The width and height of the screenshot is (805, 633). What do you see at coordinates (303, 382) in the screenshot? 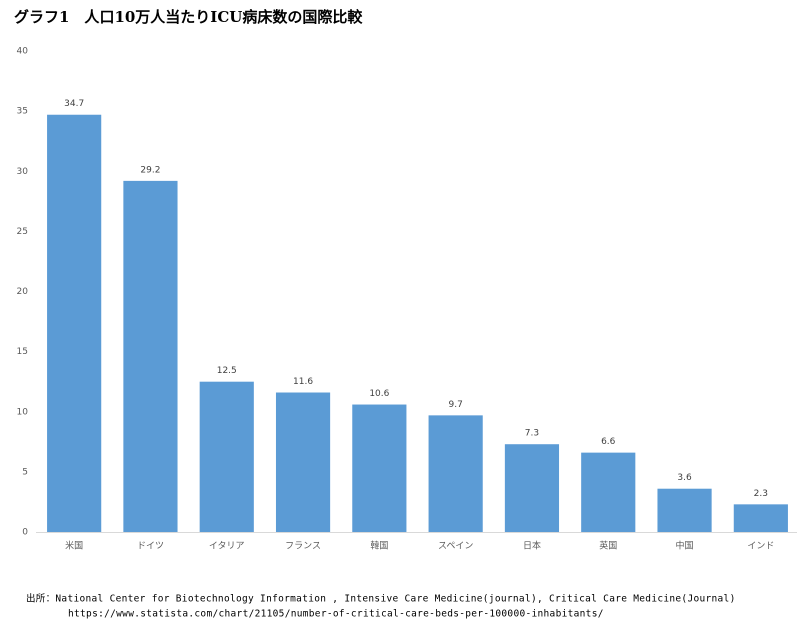
I see `value-label: 11.6` at bounding box center [303, 382].